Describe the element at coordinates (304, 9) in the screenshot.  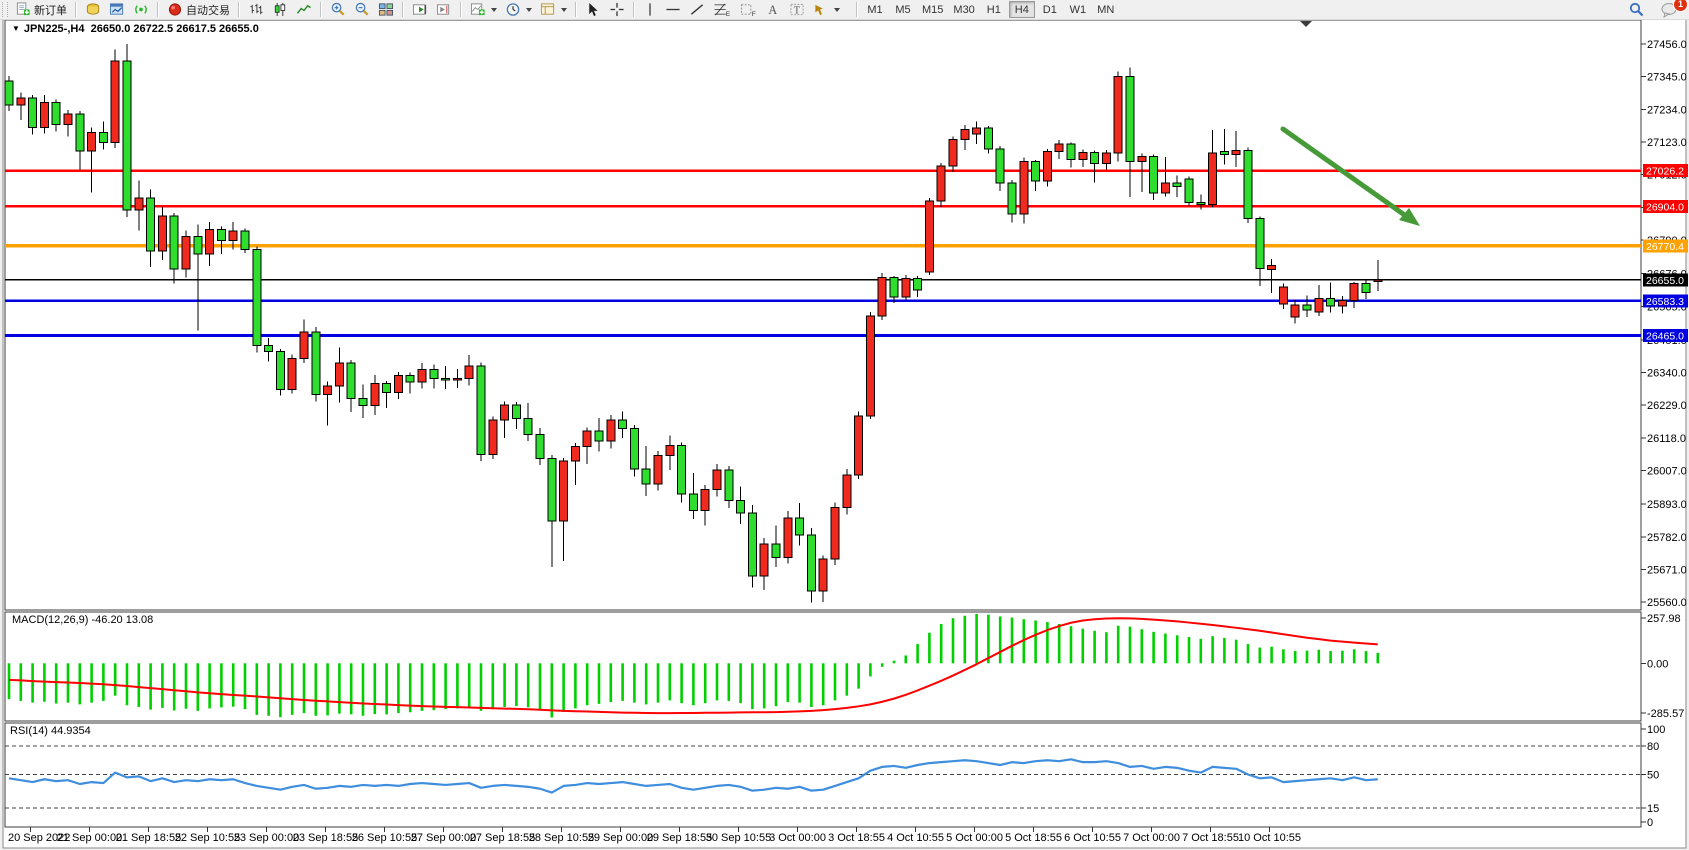
I see `line-chart-button` at that location.